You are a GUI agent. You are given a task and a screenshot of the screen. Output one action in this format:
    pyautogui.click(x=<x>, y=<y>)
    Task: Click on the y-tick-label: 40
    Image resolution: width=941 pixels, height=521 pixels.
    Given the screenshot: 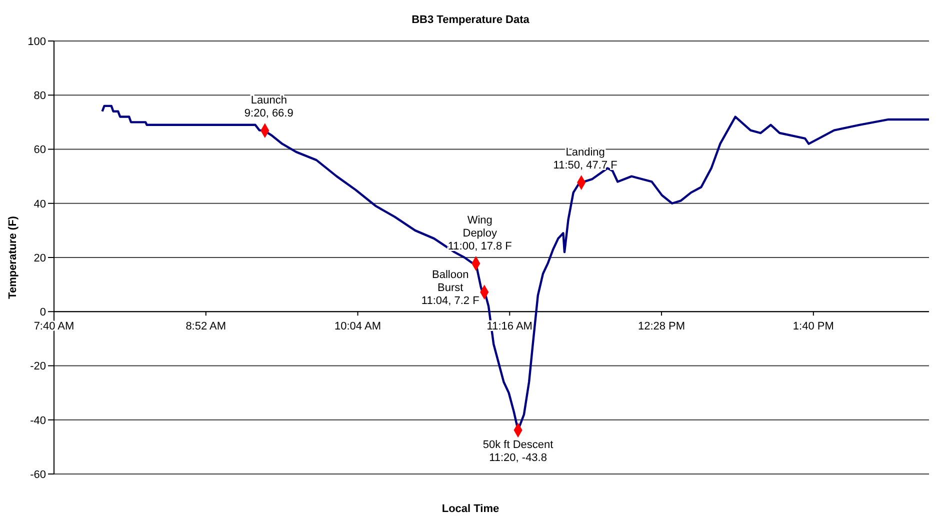 What is the action you would take?
    pyautogui.click(x=40, y=204)
    